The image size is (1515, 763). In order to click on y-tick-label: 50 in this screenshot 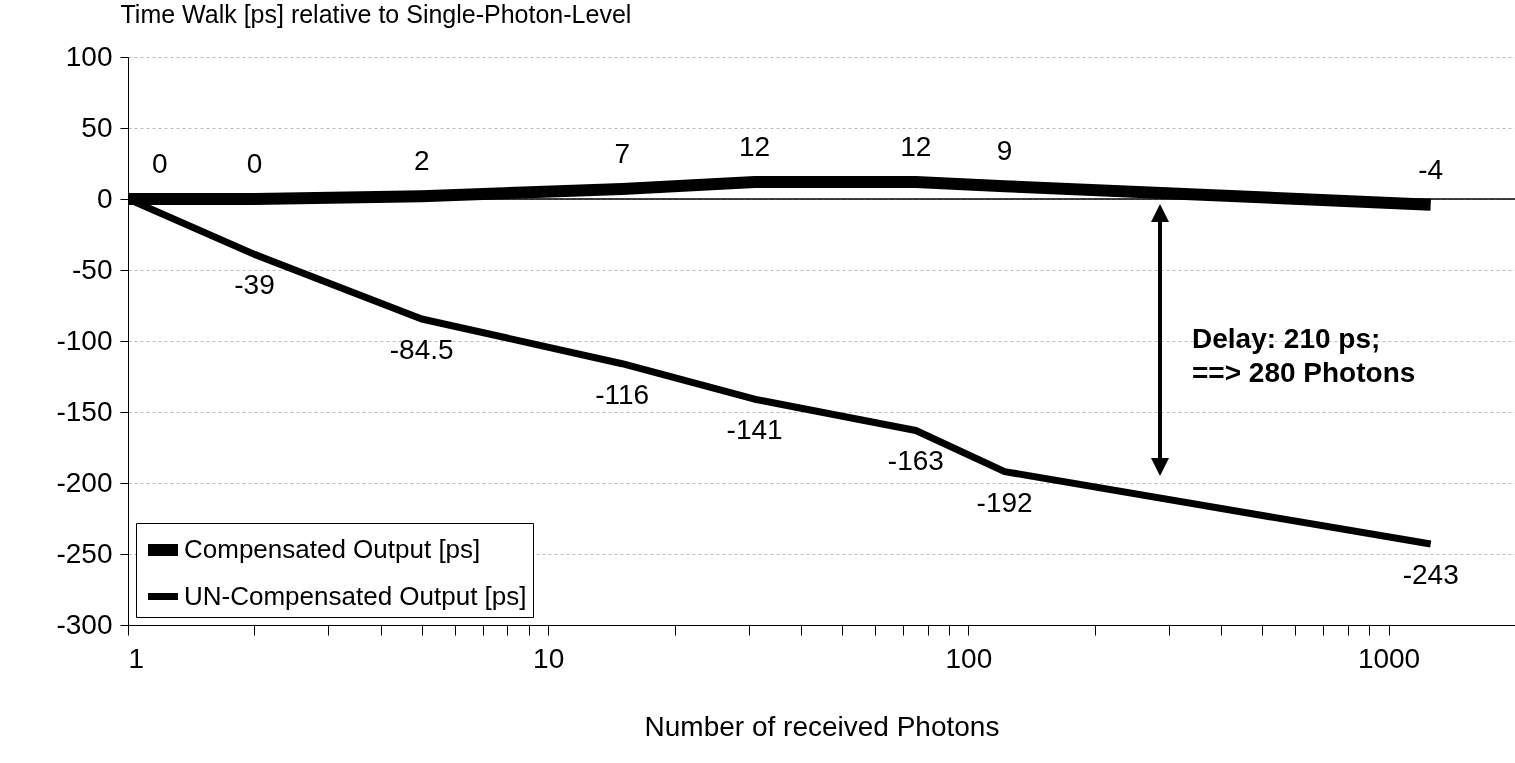, I will do `click(97, 127)`.